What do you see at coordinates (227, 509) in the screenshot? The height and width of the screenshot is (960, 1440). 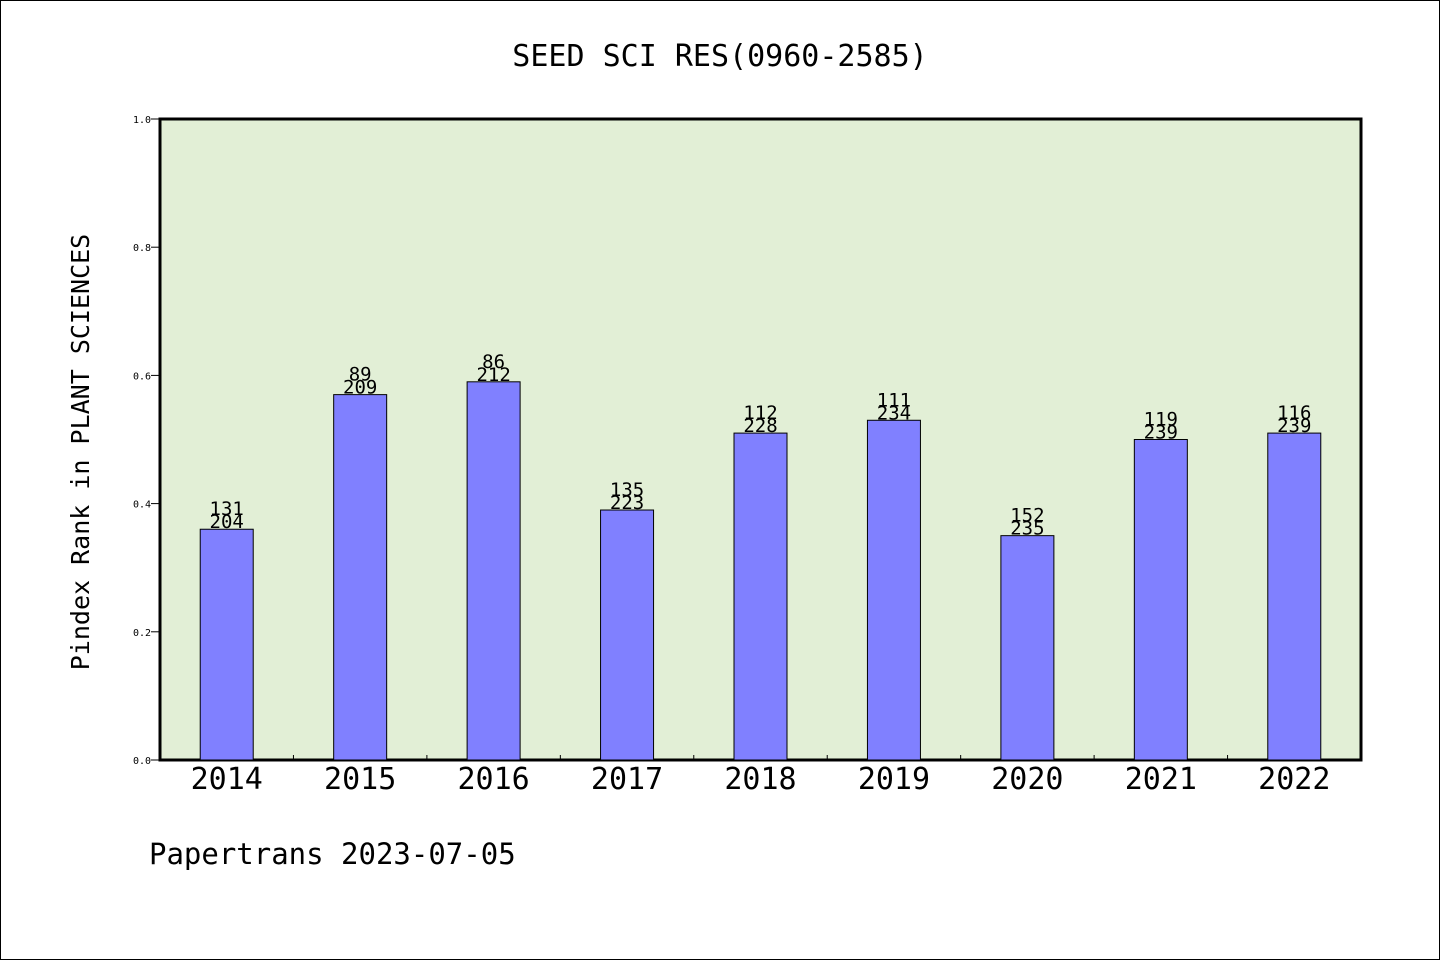 I see `bar-label-top: 131` at bounding box center [227, 509].